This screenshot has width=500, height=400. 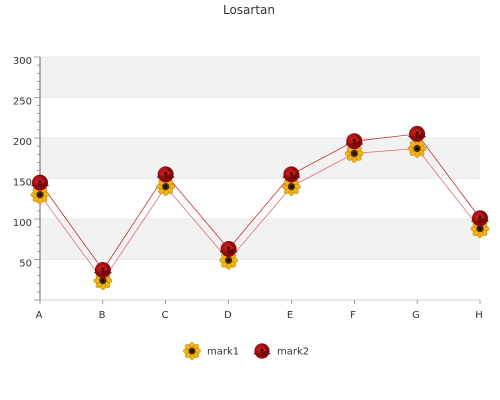 What do you see at coordinates (245, 351) in the screenshot?
I see `legend: mark1 mark2` at bounding box center [245, 351].